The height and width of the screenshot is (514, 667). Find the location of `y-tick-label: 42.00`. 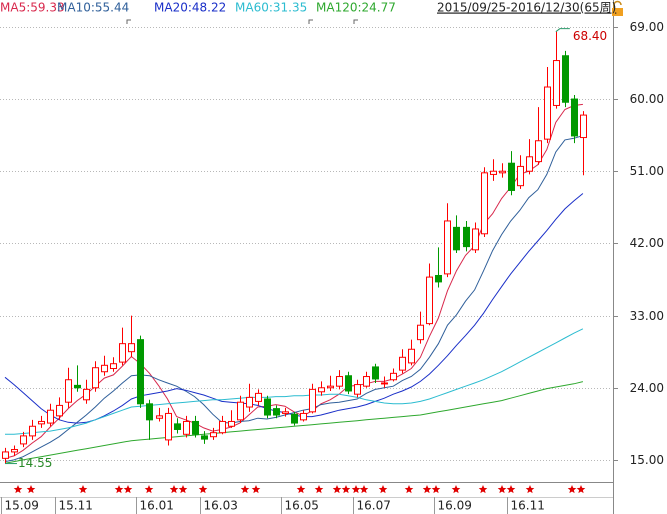

y-tick-label: 42.00 is located at coordinates (647, 243).